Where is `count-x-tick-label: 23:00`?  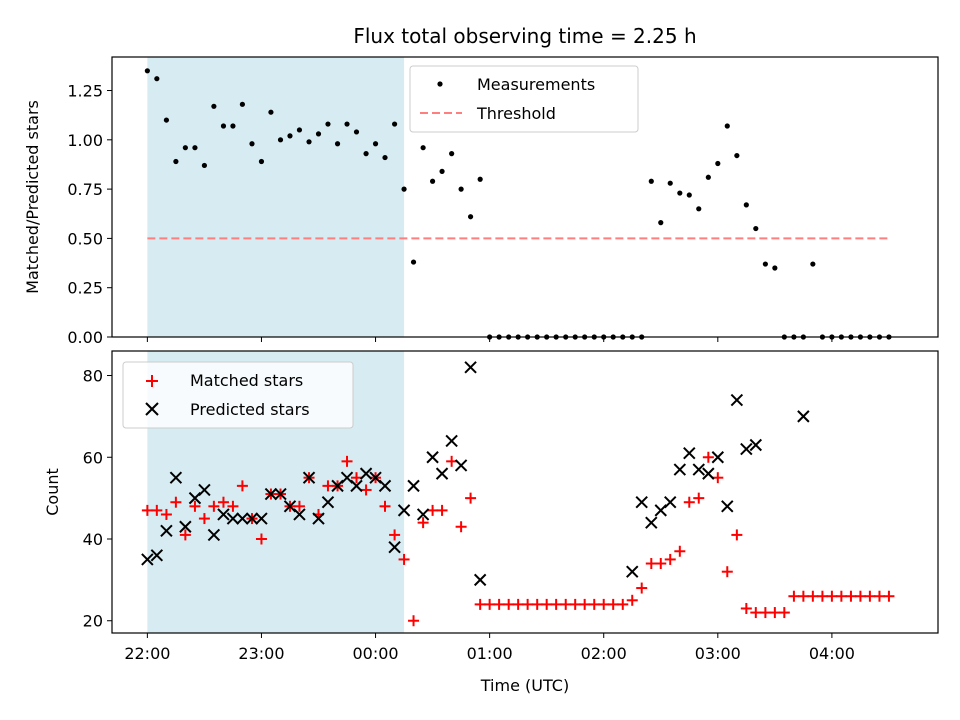 count-x-tick-label: 23:00 is located at coordinates (261, 653).